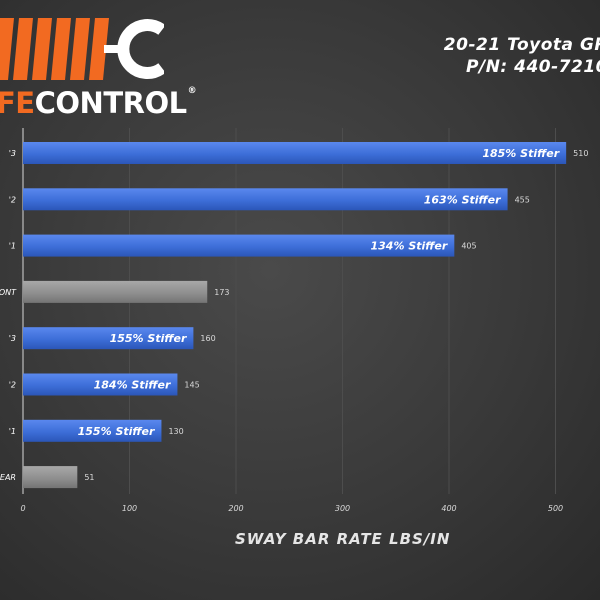  Describe the element at coordinates (17, 103) in the screenshot. I see `brand-word-orange: FE` at that location.